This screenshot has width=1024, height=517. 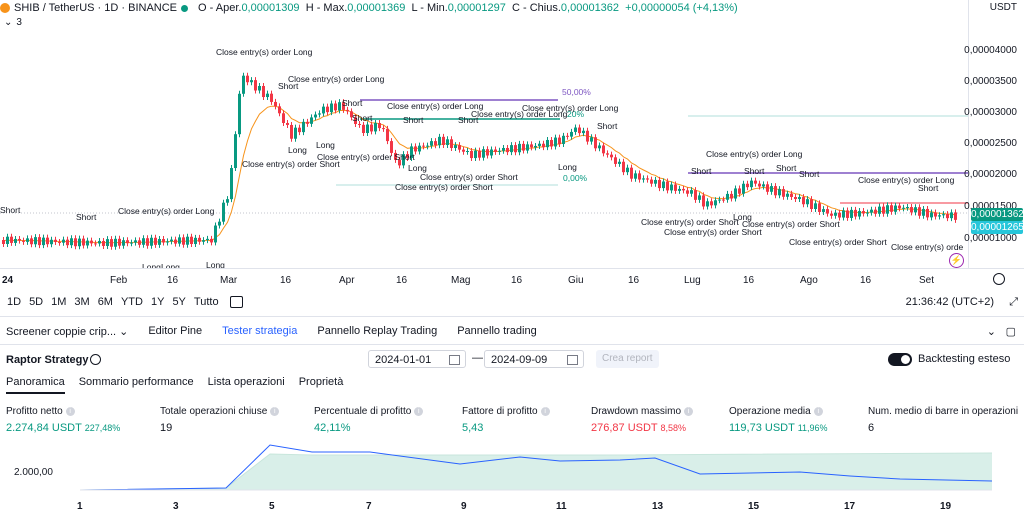 What do you see at coordinates (236, 302) in the screenshot?
I see `calendar-icon` at bounding box center [236, 302].